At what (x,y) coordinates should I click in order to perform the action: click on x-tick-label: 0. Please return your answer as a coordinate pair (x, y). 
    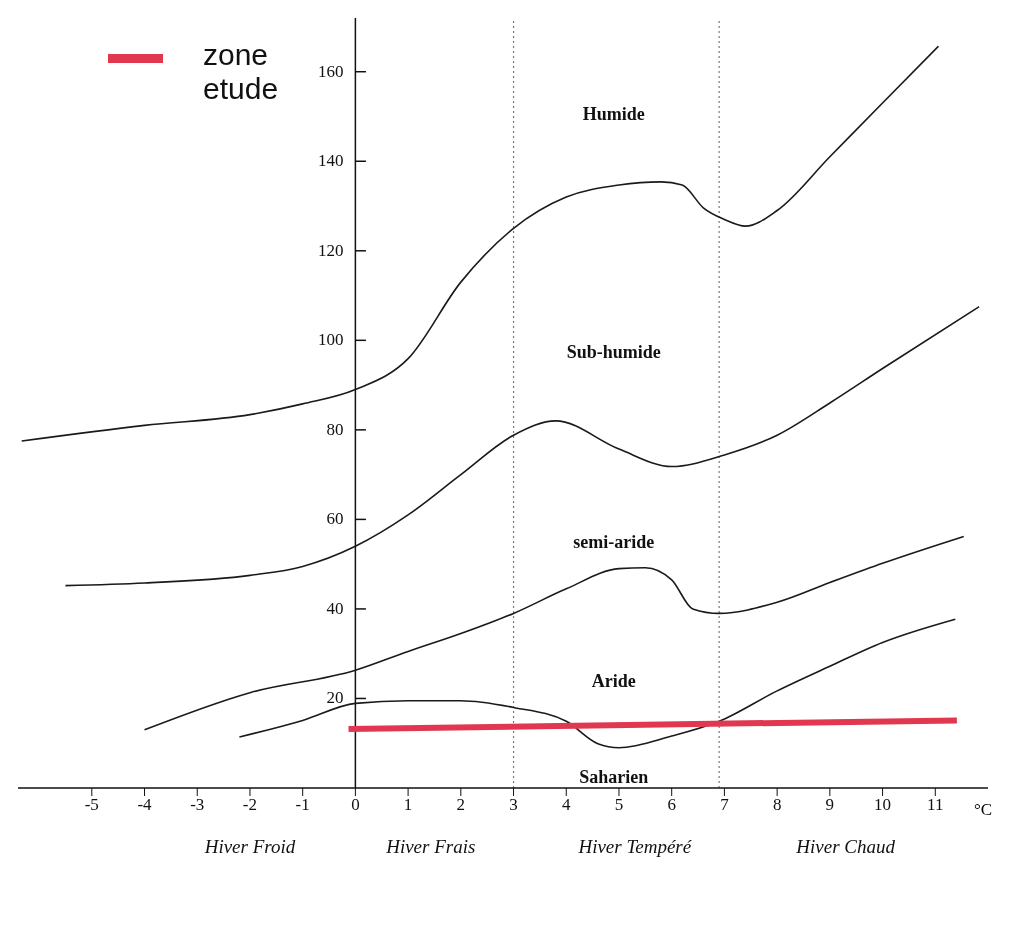
    Looking at the image, I should click on (355, 805).